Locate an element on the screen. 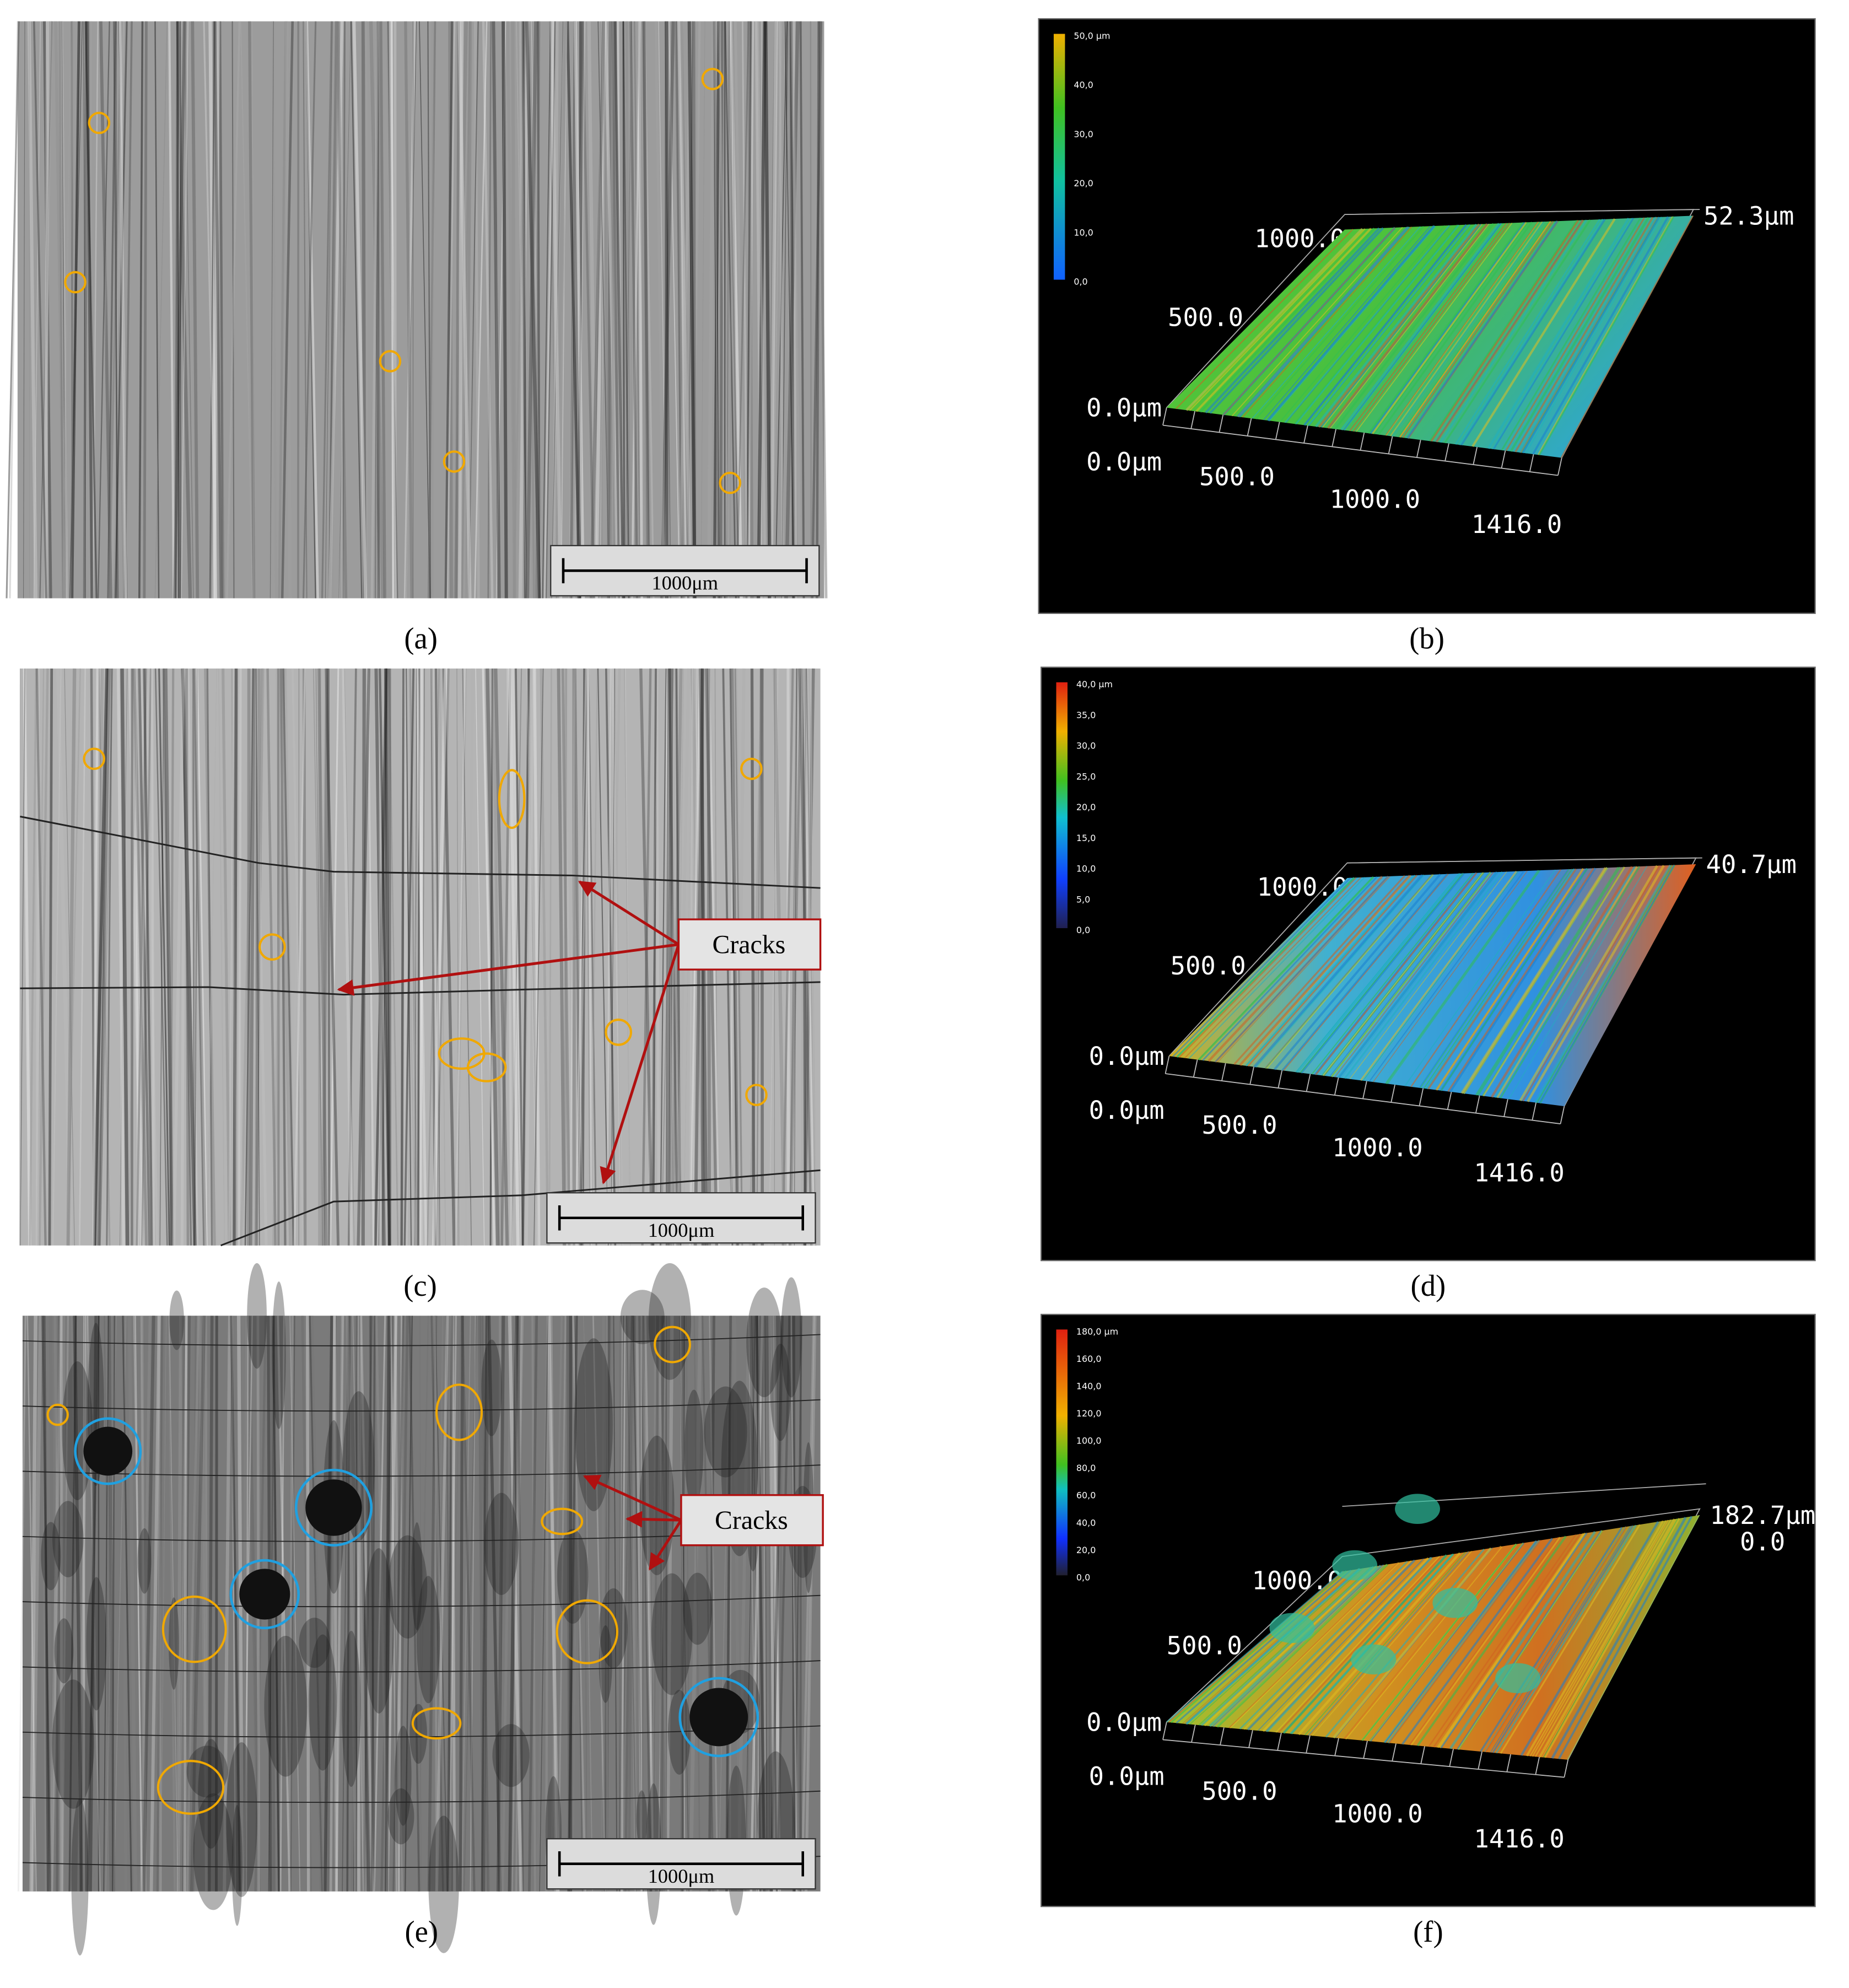  panel-label: (e) is located at coordinates (421, 1931).